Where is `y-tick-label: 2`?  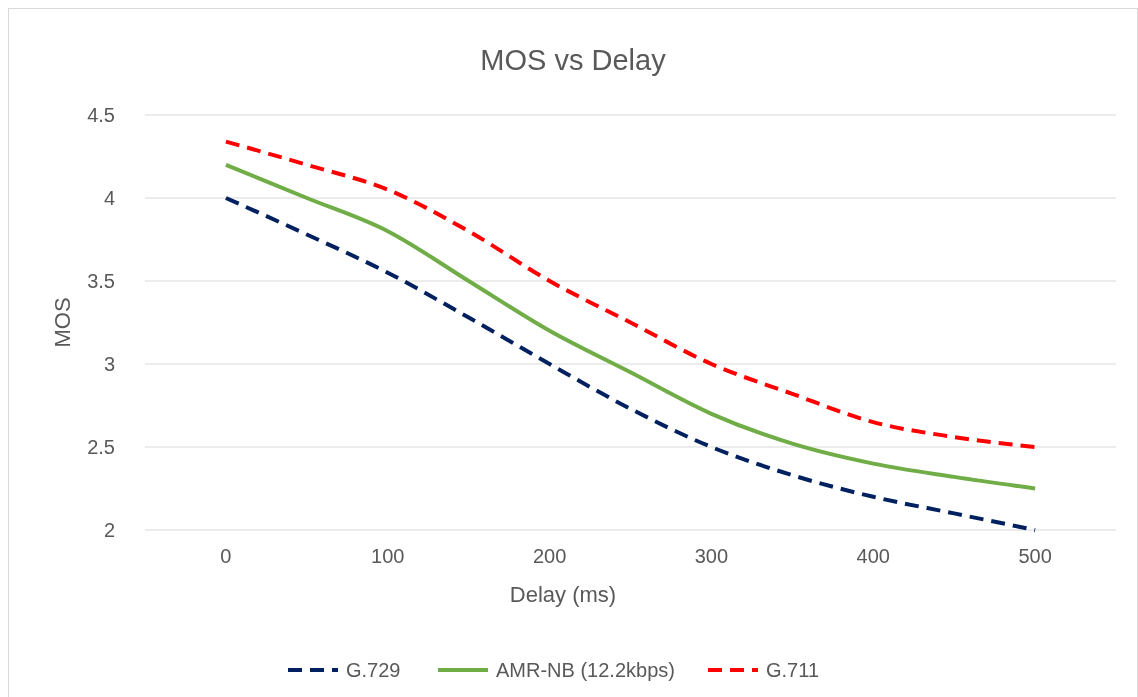
y-tick-label: 2 is located at coordinates (109, 530).